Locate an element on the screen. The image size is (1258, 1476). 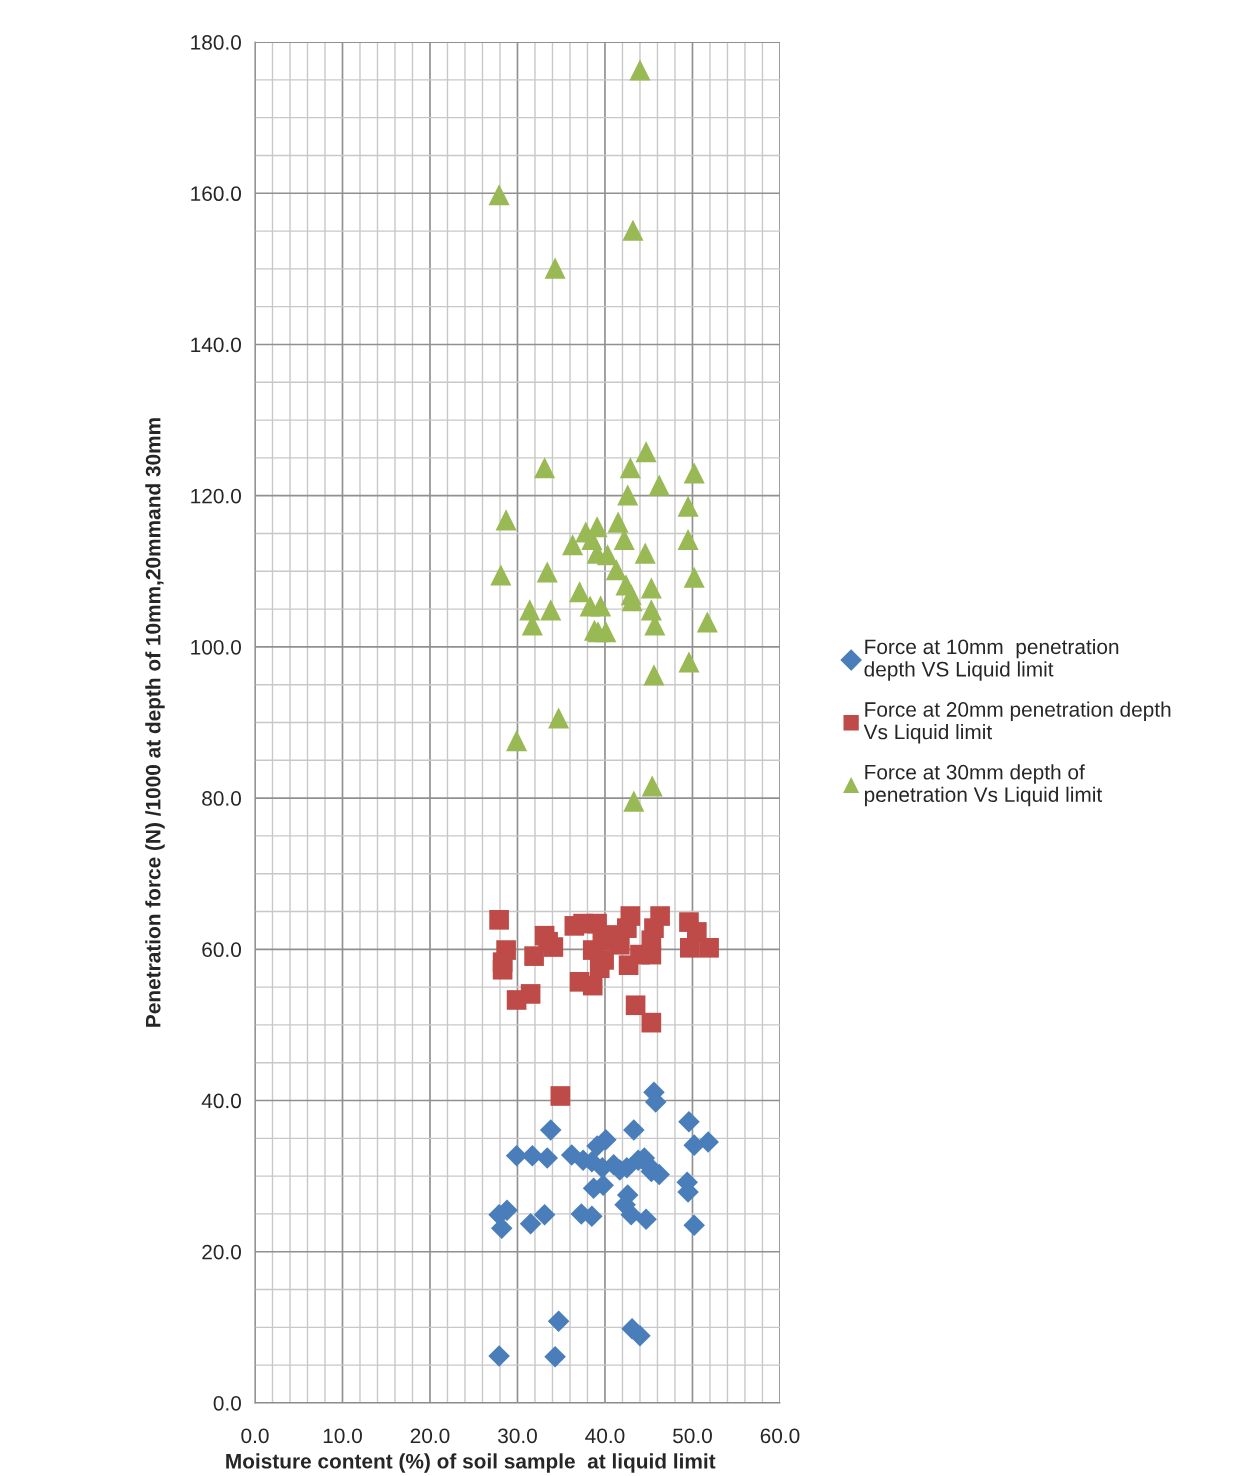
x-tick-label: 30.0 is located at coordinates (517, 1436).